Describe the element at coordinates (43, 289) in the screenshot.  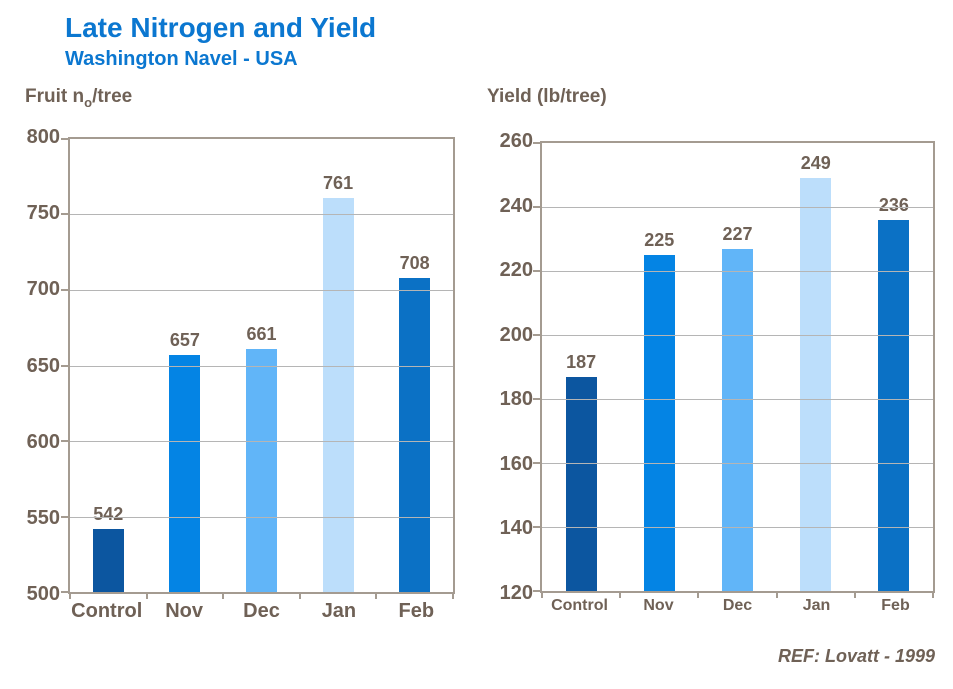
I see `y-tick-label: 700` at that location.